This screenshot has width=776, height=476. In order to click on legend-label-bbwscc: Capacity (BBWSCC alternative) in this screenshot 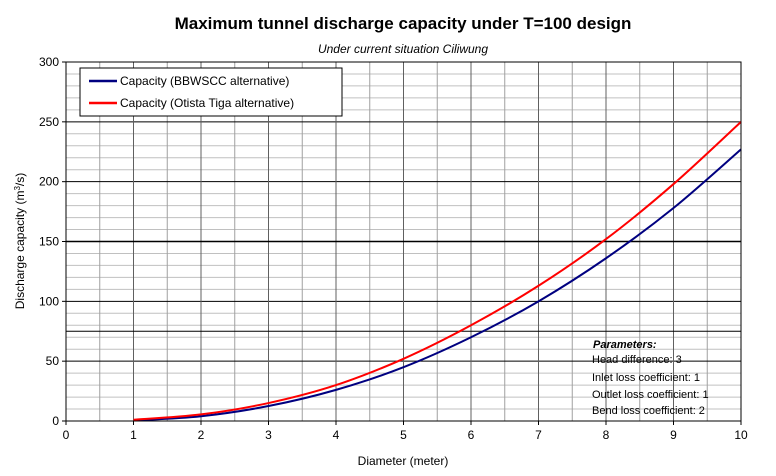, I will do `click(204, 81)`.